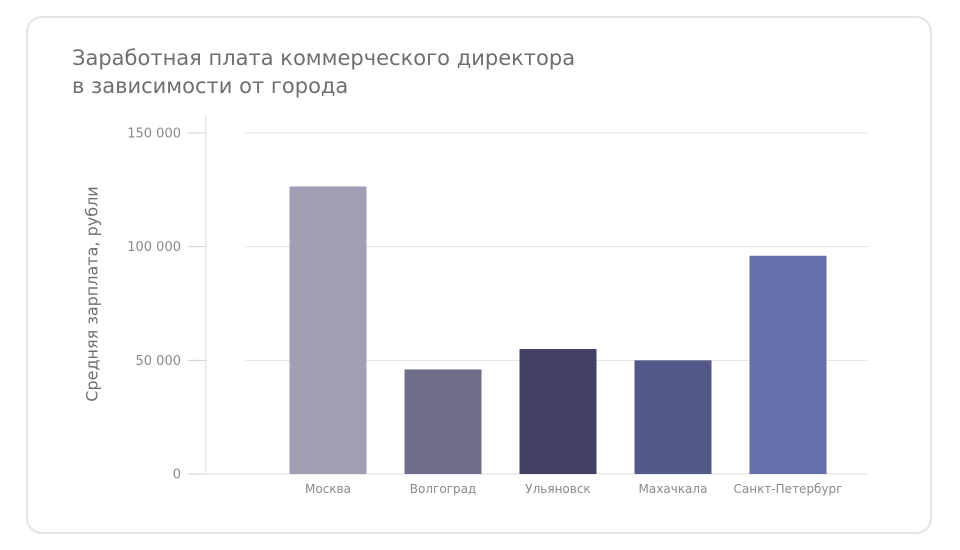 This screenshot has width=960, height=550. I want to click on x-tick-label: Ульяновск, so click(557, 489).